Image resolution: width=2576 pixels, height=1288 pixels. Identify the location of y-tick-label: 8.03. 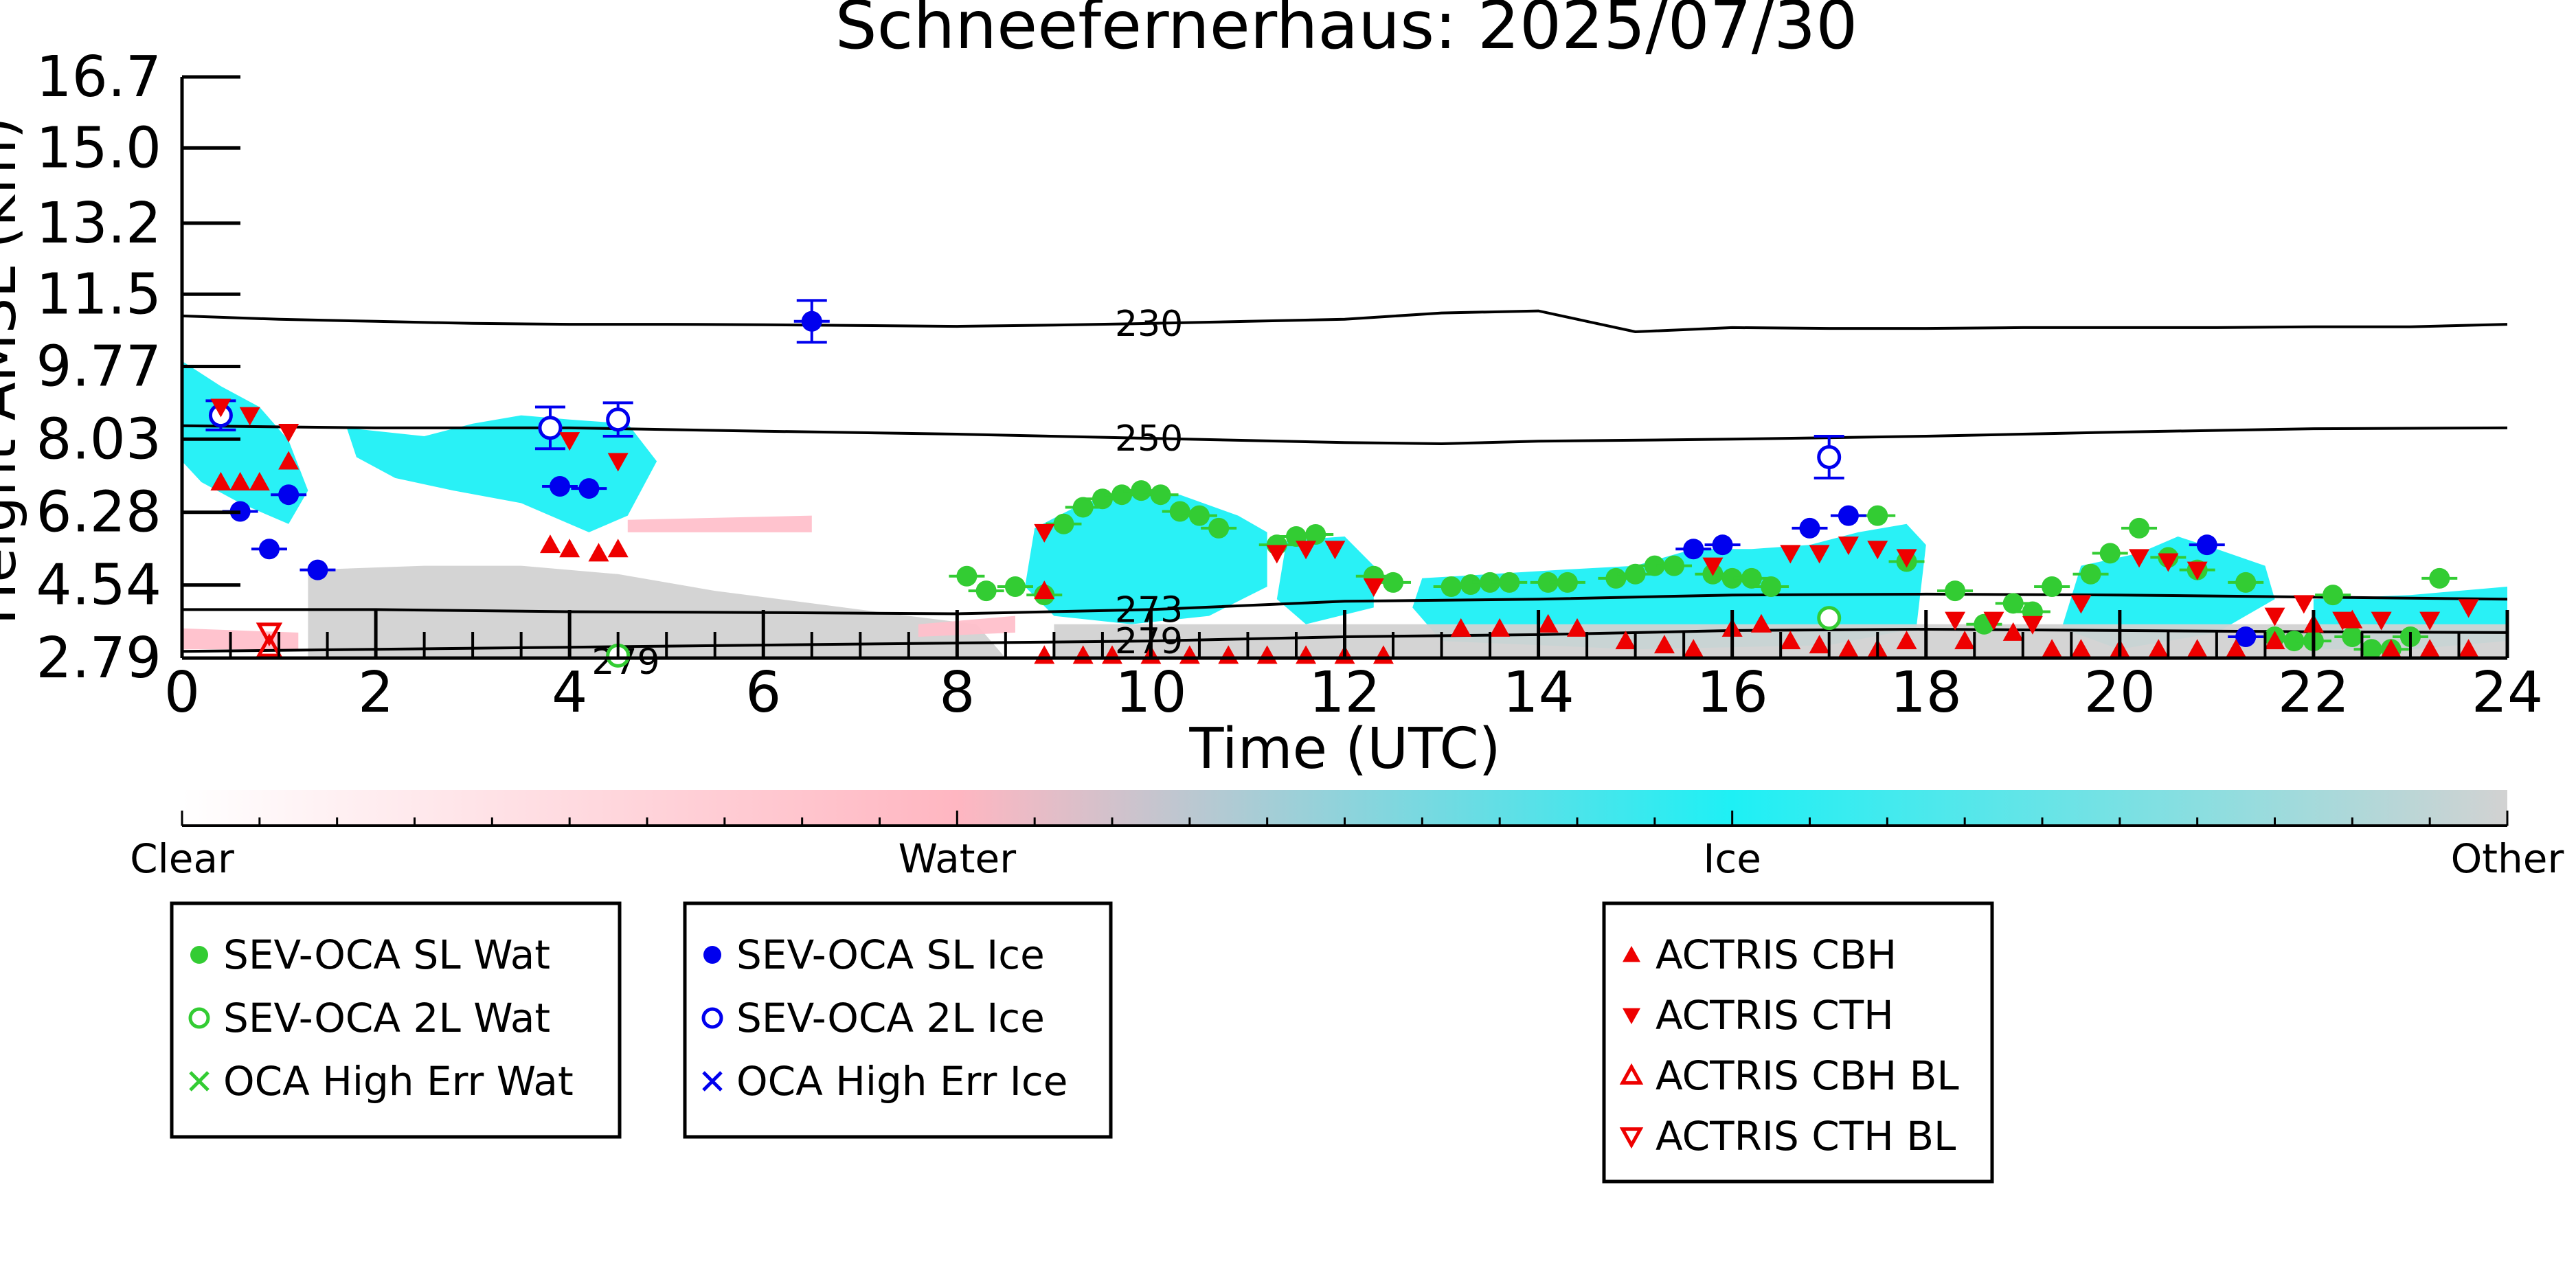
(98, 439).